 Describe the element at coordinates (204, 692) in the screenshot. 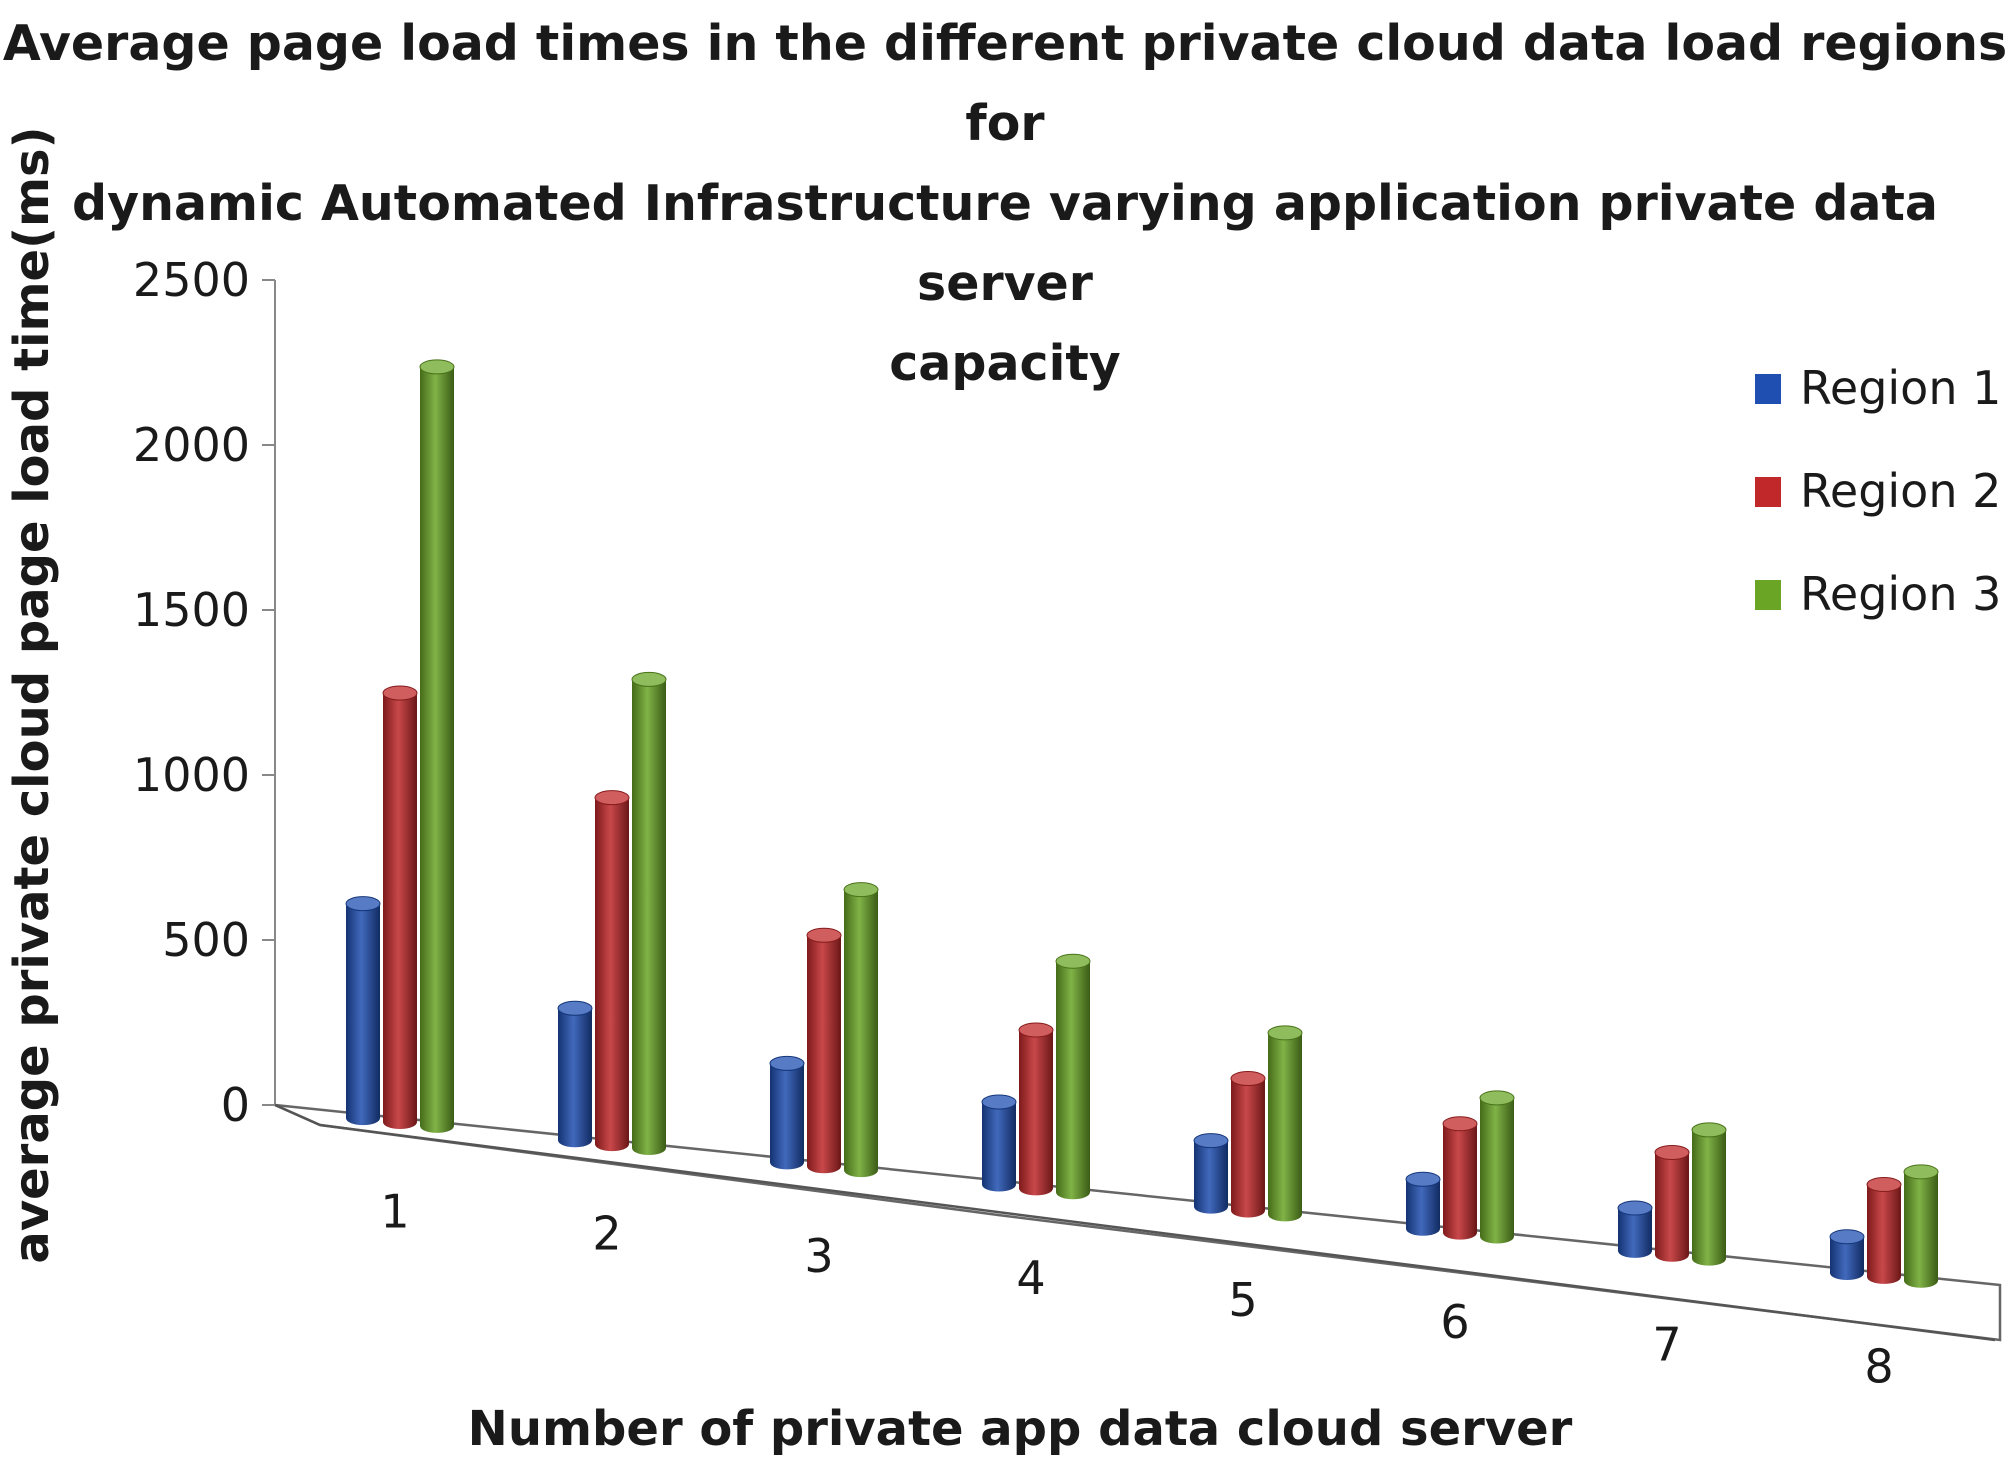

I see `y-axis-ticks: 0 500 1000 1500 2000 2500` at that location.